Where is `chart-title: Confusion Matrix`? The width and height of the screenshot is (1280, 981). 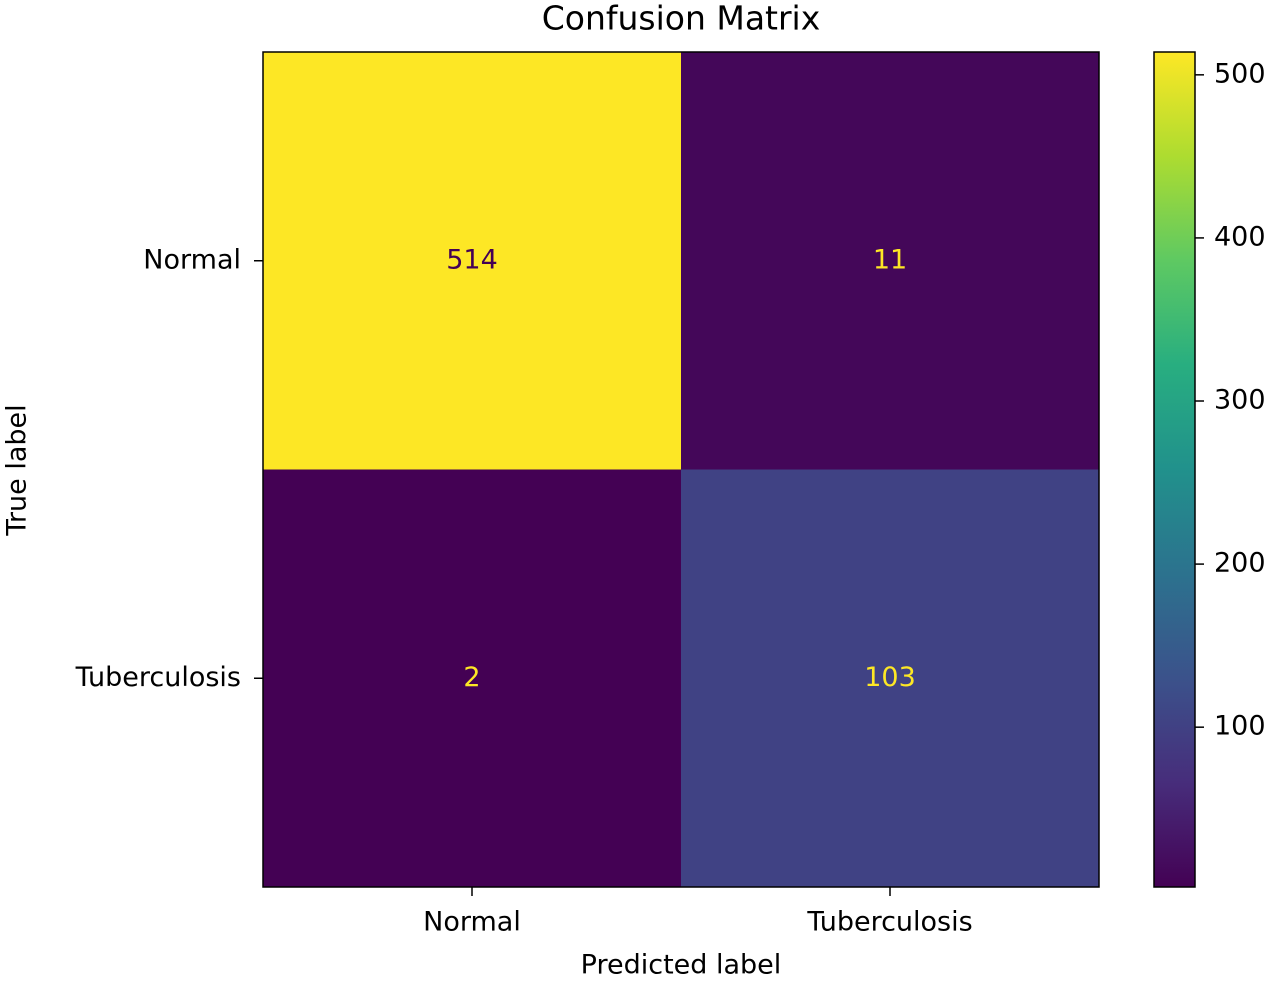
chart-title: Confusion Matrix is located at coordinates (681, 19).